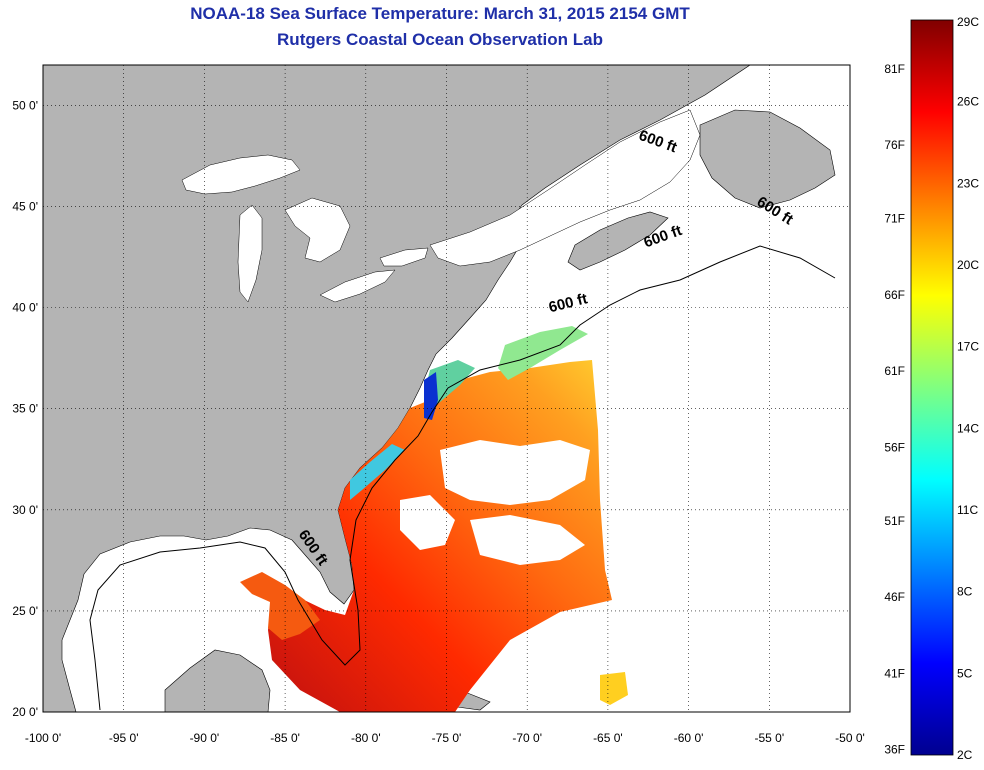 The height and width of the screenshot is (770, 984). Describe the element at coordinates (968, 22) in the screenshot. I see `colorbar-celsius-label: 29C` at that location.